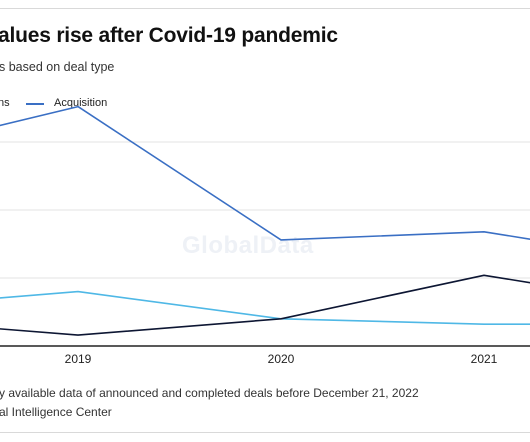 This screenshot has width=530, height=442. Describe the element at coordinates (57, 67) in the screenshot. I see `chart-subtitle: s based on deal type` at that location.